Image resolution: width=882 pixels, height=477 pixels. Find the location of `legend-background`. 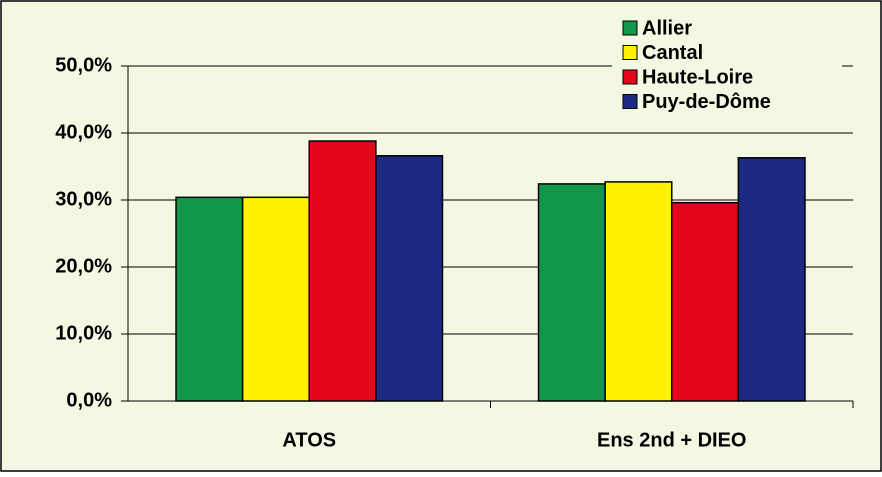

legend-background is located at coordinates (727, 68).